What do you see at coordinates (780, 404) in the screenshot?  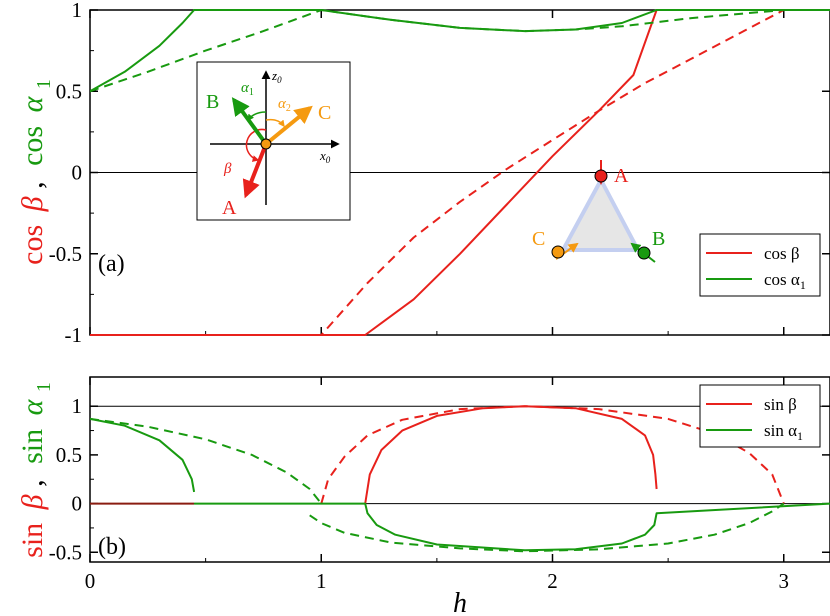 I see `legend-b-sin-beta: sin β` at bounding box center [780, 404].